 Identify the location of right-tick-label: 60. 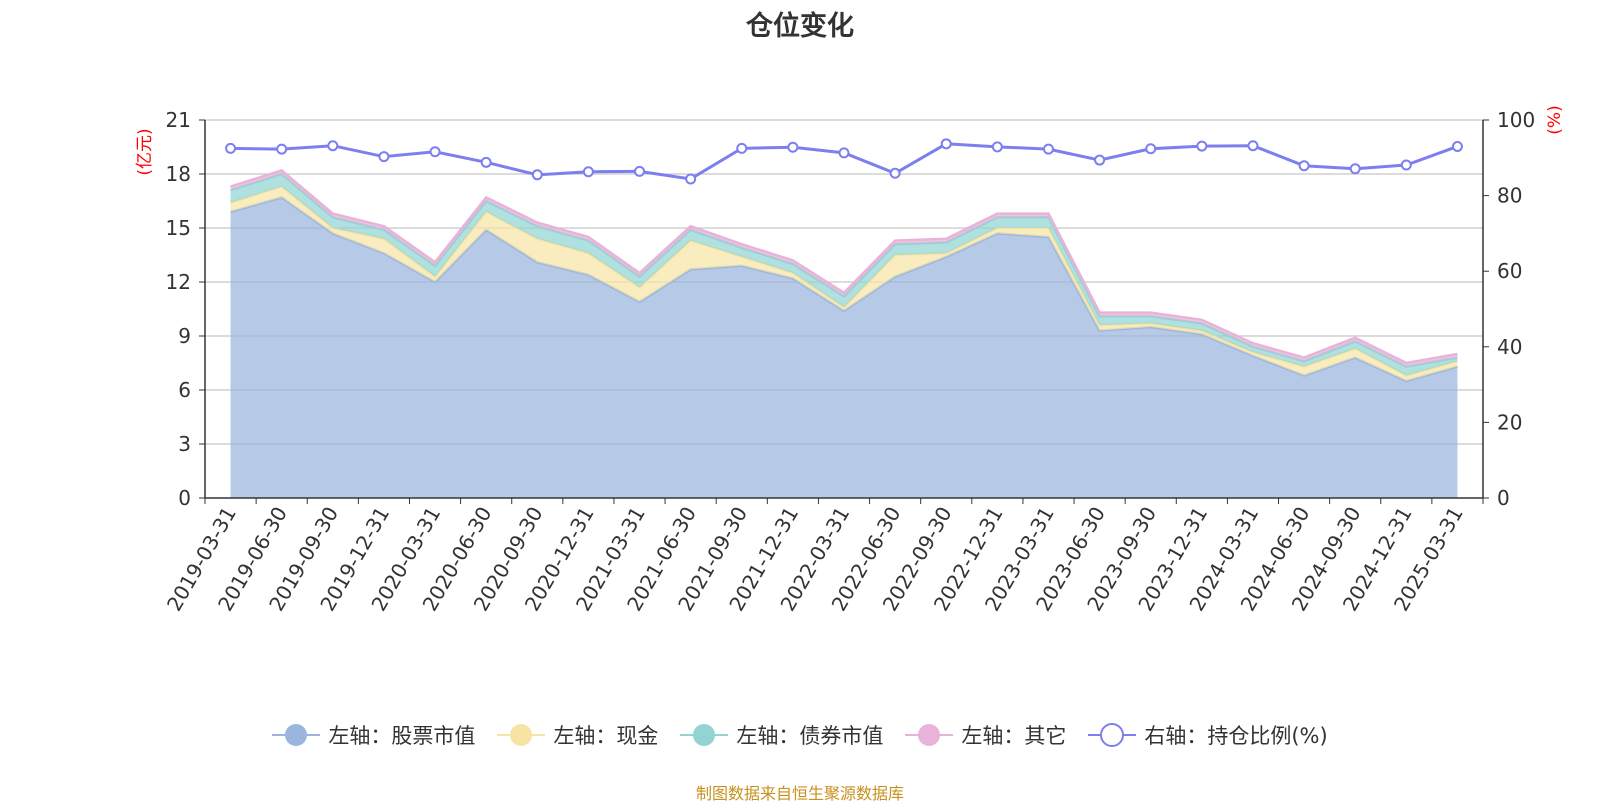
(1509, 271).